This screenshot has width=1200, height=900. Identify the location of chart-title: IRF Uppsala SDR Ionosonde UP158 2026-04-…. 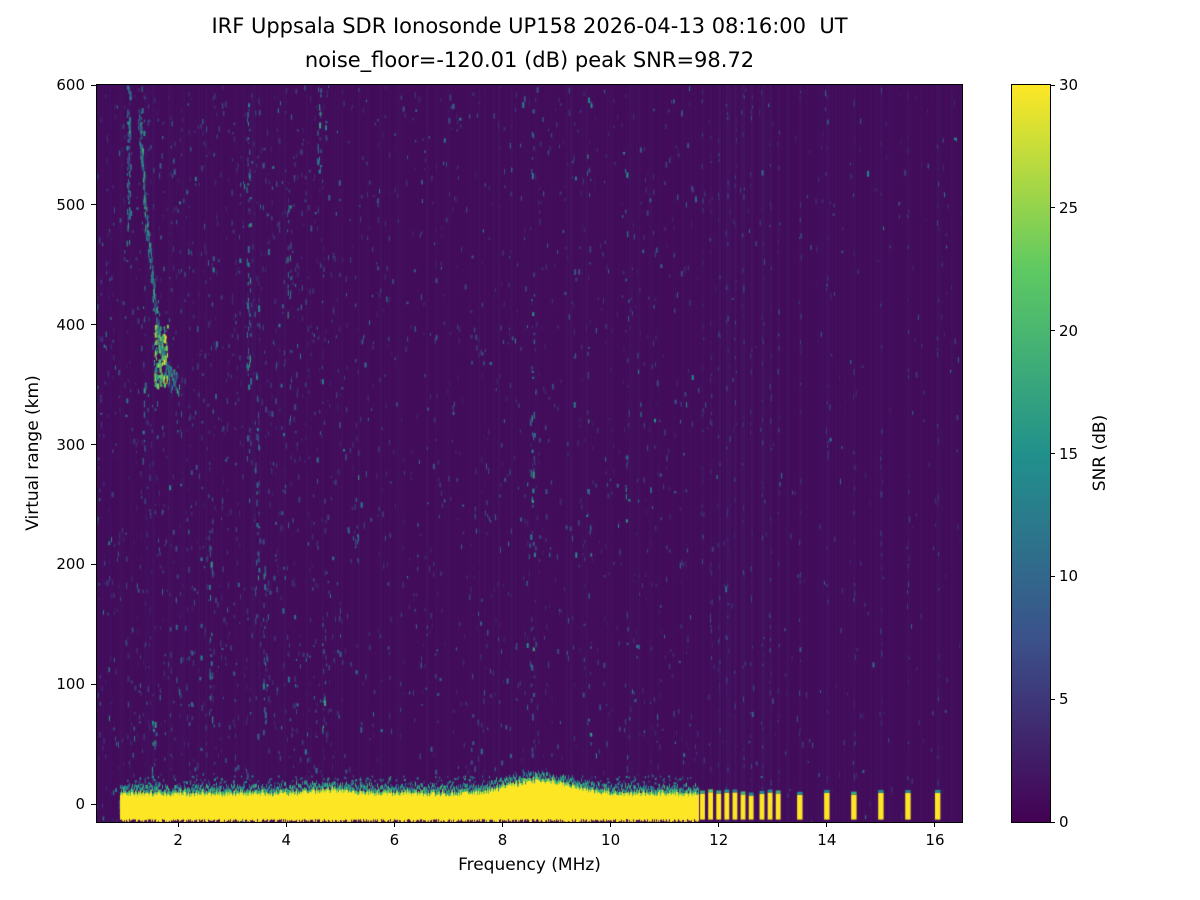
(529, 26).